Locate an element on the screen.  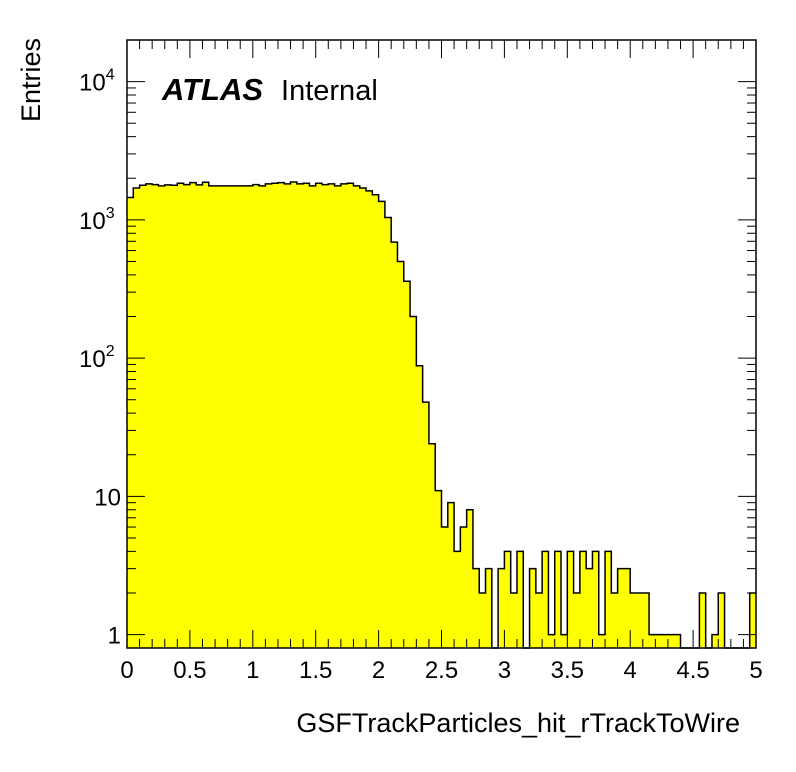
x-tick-label: 4 is located at coordinates (630, 670).